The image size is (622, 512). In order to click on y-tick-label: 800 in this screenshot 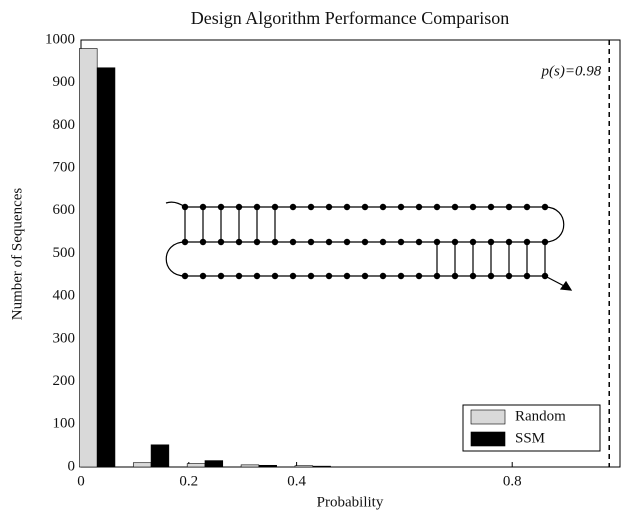, I will do `click(64, 125)`.